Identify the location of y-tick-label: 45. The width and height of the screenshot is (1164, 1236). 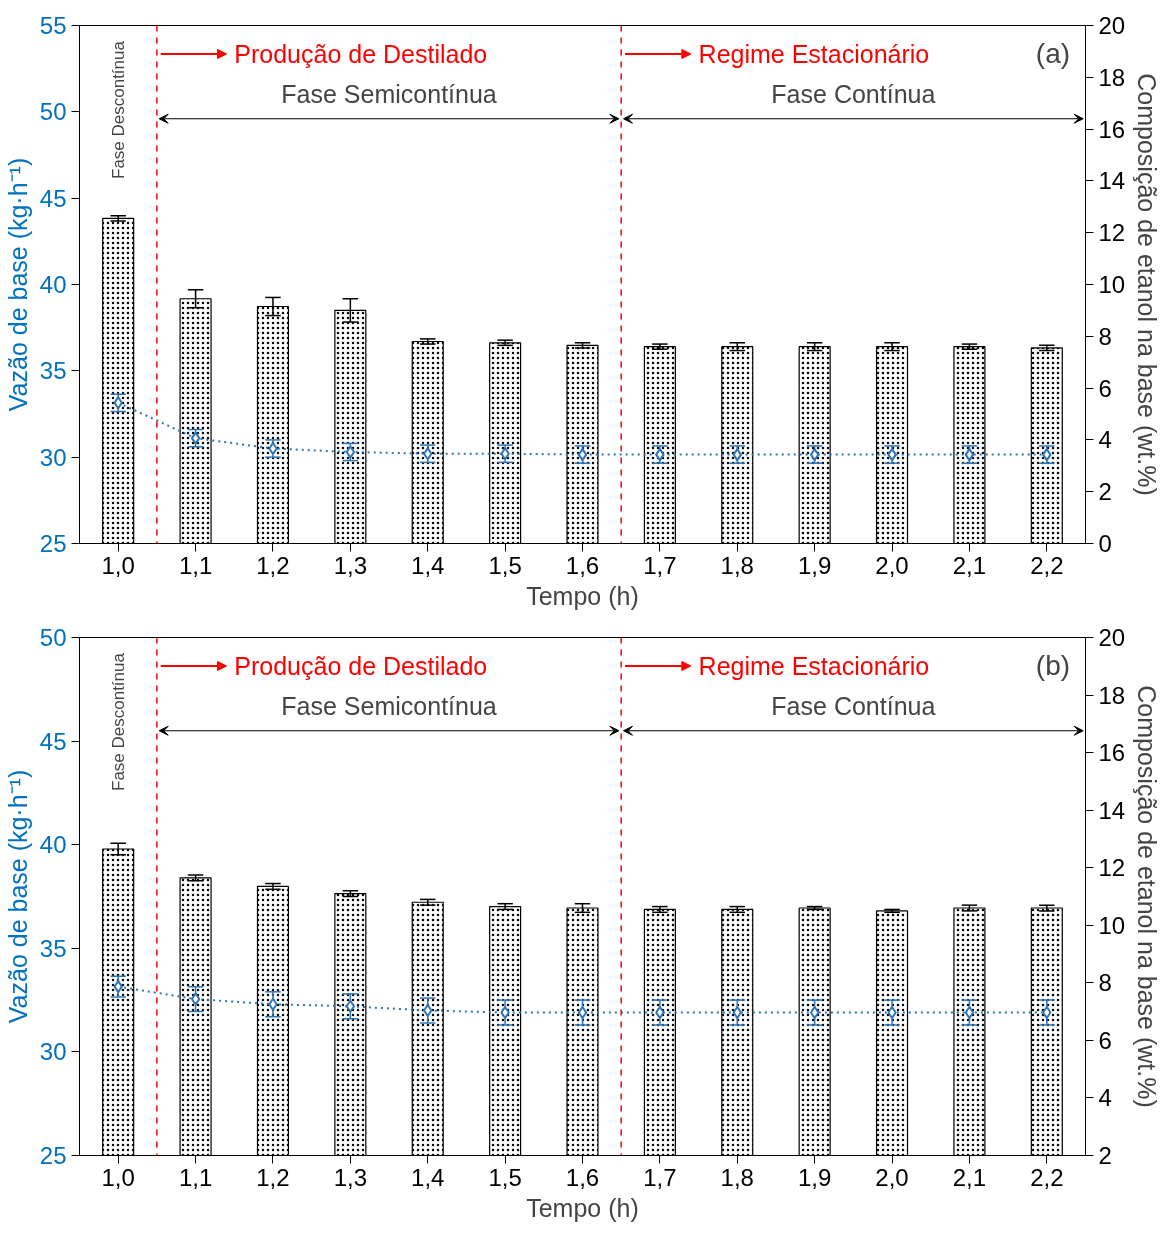
(53, 741).